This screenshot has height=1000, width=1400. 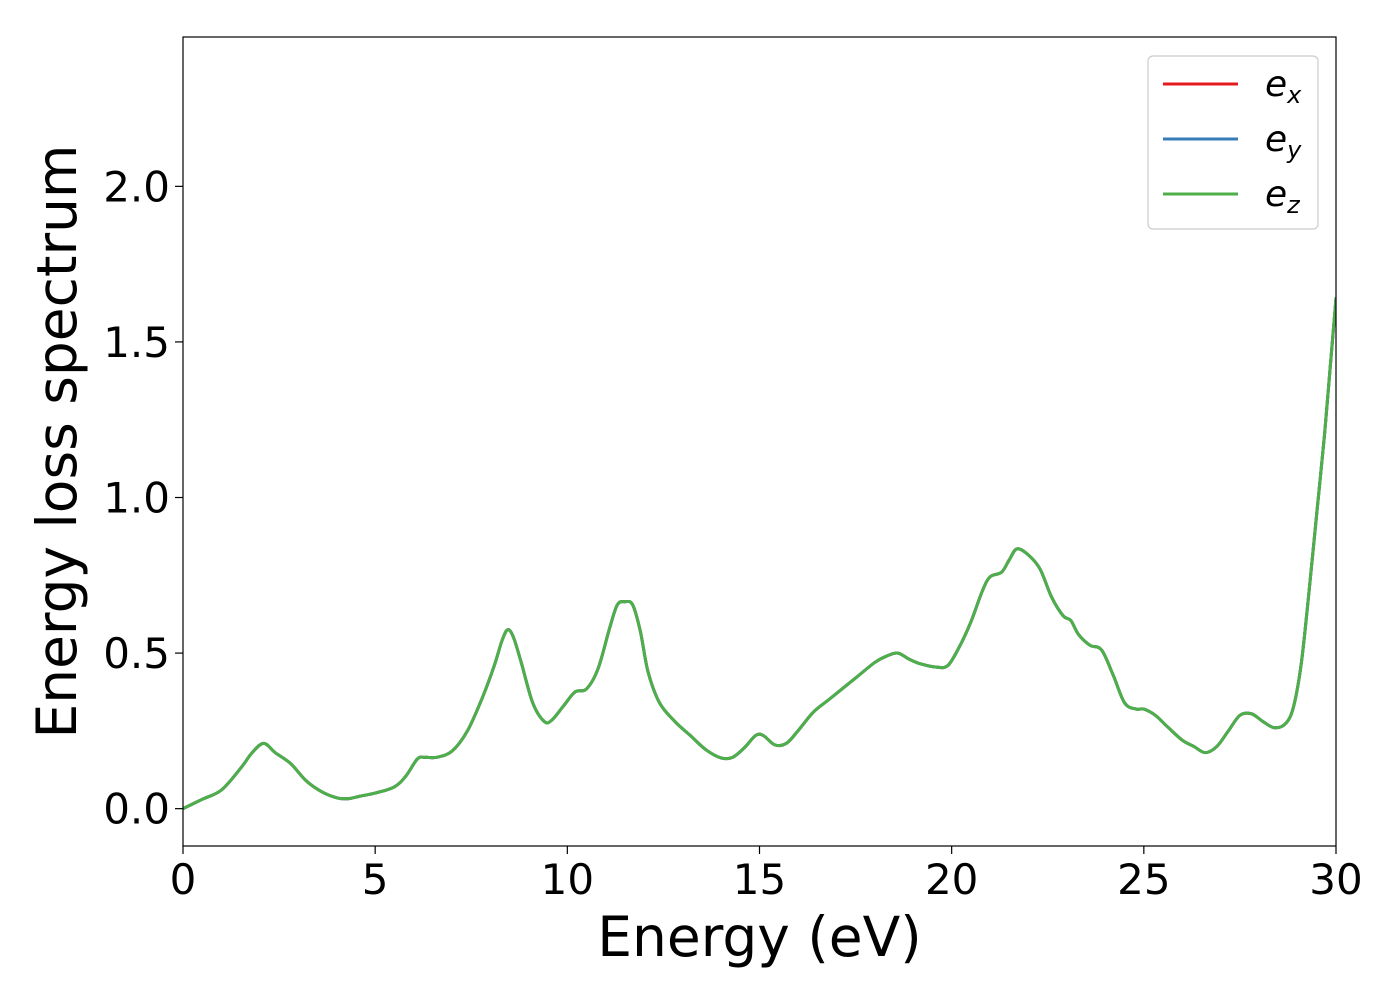 I want to click on y-tick-label: 1.5, so click(x=136, y=342).